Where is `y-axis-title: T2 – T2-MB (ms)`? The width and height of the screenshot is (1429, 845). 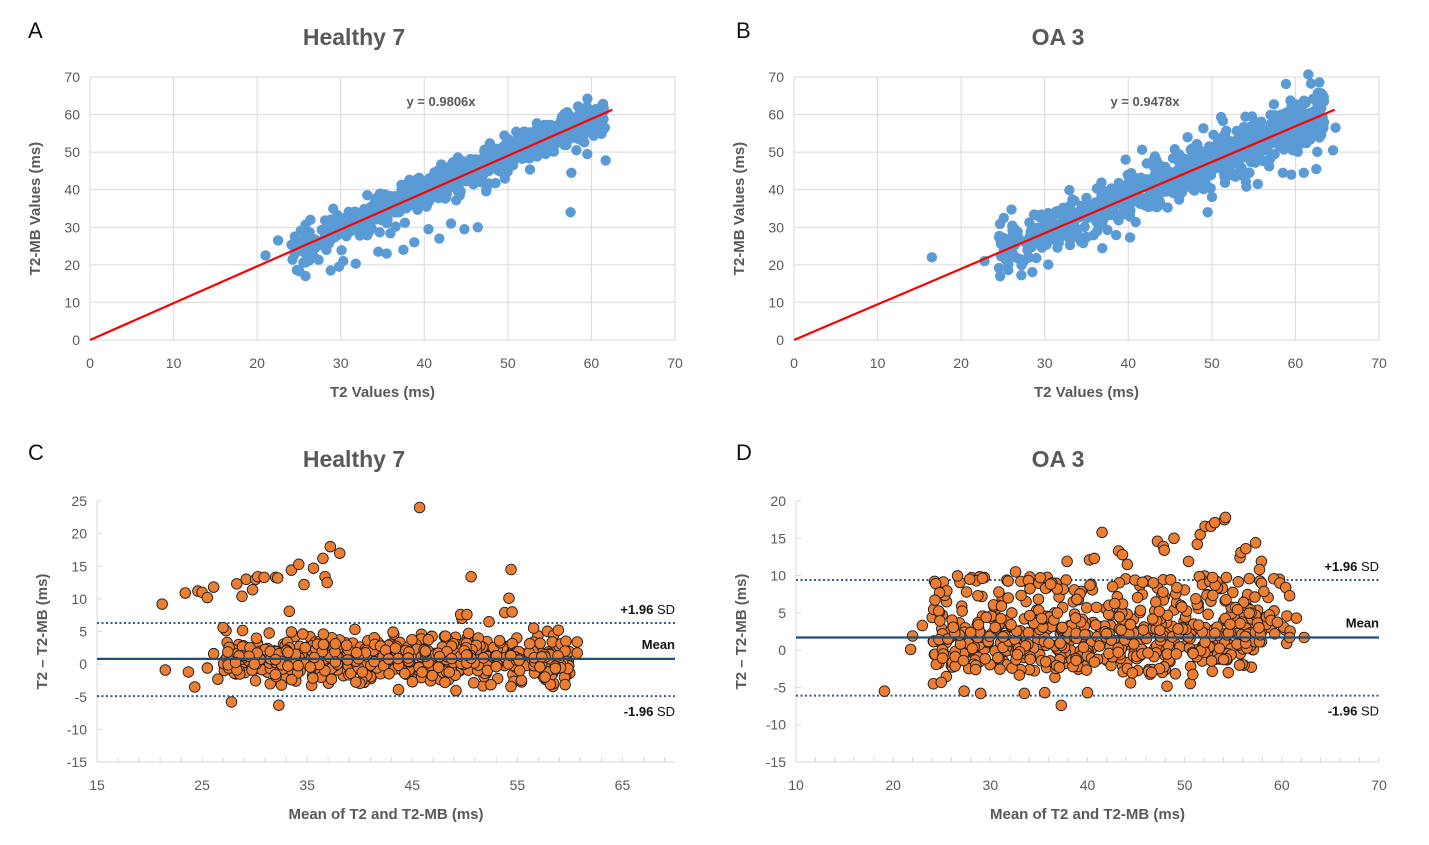 y-axis-title: T2 – T2-MB (ms) is located at coordinates (42, 632).